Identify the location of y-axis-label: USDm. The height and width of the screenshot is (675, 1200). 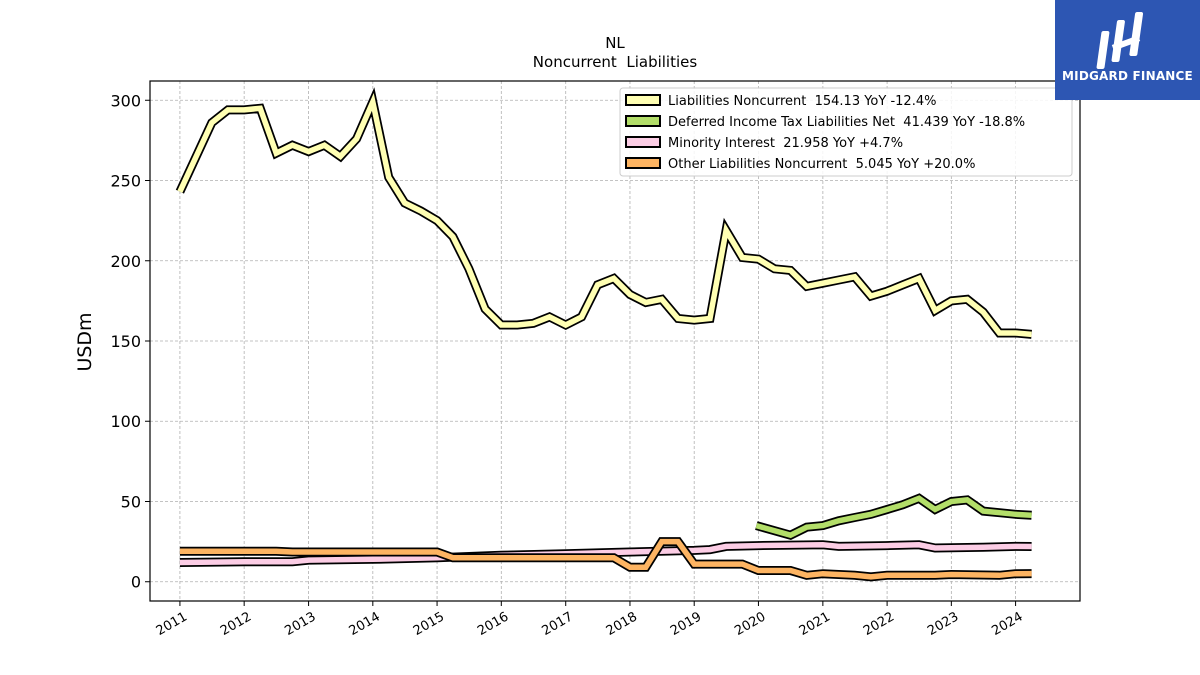
(85, 341).